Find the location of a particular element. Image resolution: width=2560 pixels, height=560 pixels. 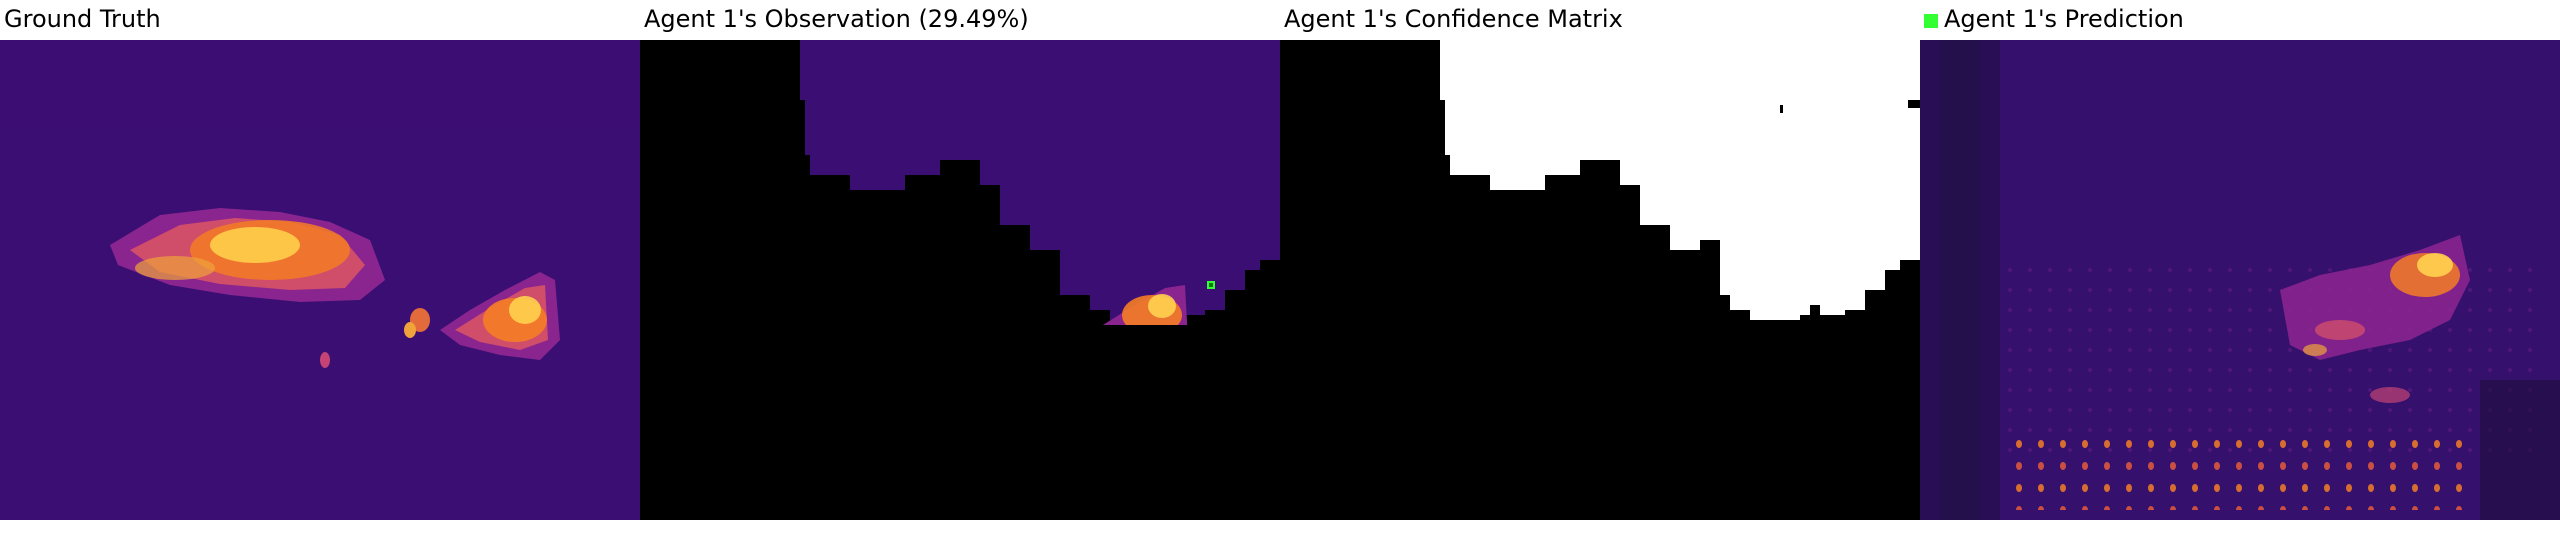

panel-title-confidence: Agent 1's Confidence Matrix is located at coordinates (1453, 19).